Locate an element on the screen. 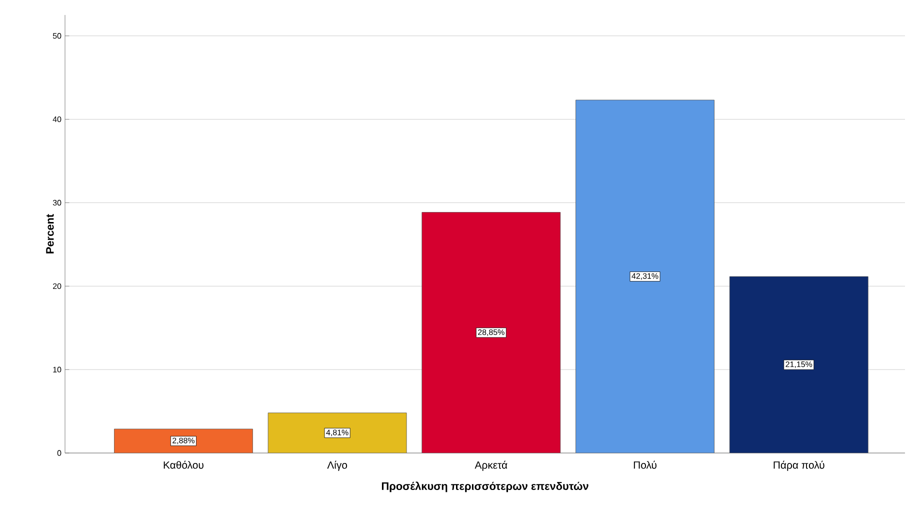  x-tick-label: Λίγο is located at coordinates (337, 465).